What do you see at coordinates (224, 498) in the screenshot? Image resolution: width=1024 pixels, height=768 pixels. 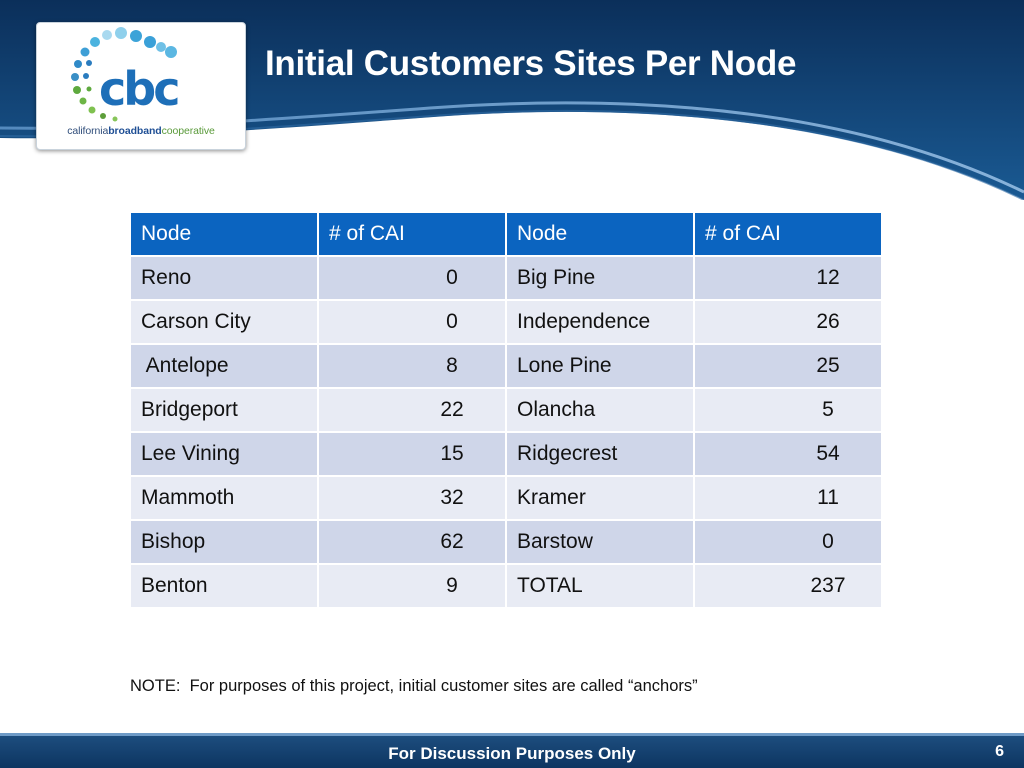 I see `node-cell: Mammoth` at bounding box center [224, 498].